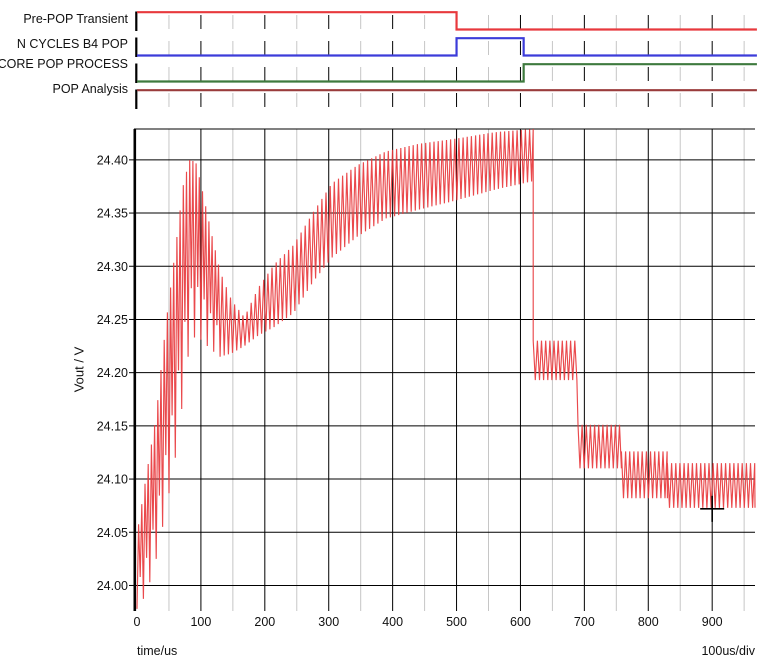 Image resolution: width=760 pixels, height=668 pixels. What do you see at coordinates (456, 622) in the screenshot?
I see `x-tick-label: 500` at bounding box center [456, 622].